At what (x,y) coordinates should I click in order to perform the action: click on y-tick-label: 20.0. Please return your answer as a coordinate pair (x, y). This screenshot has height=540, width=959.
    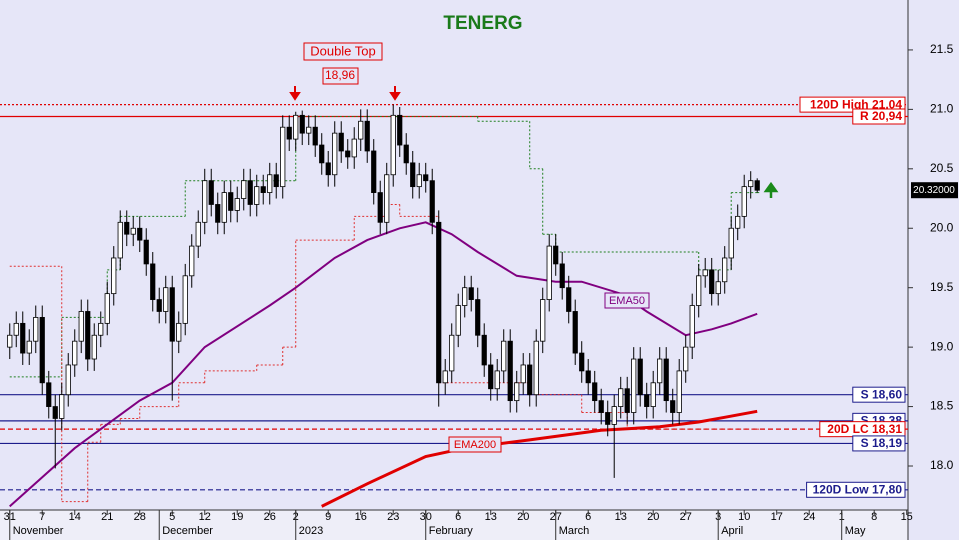
    Looking at the image, I should click on (942, 227).